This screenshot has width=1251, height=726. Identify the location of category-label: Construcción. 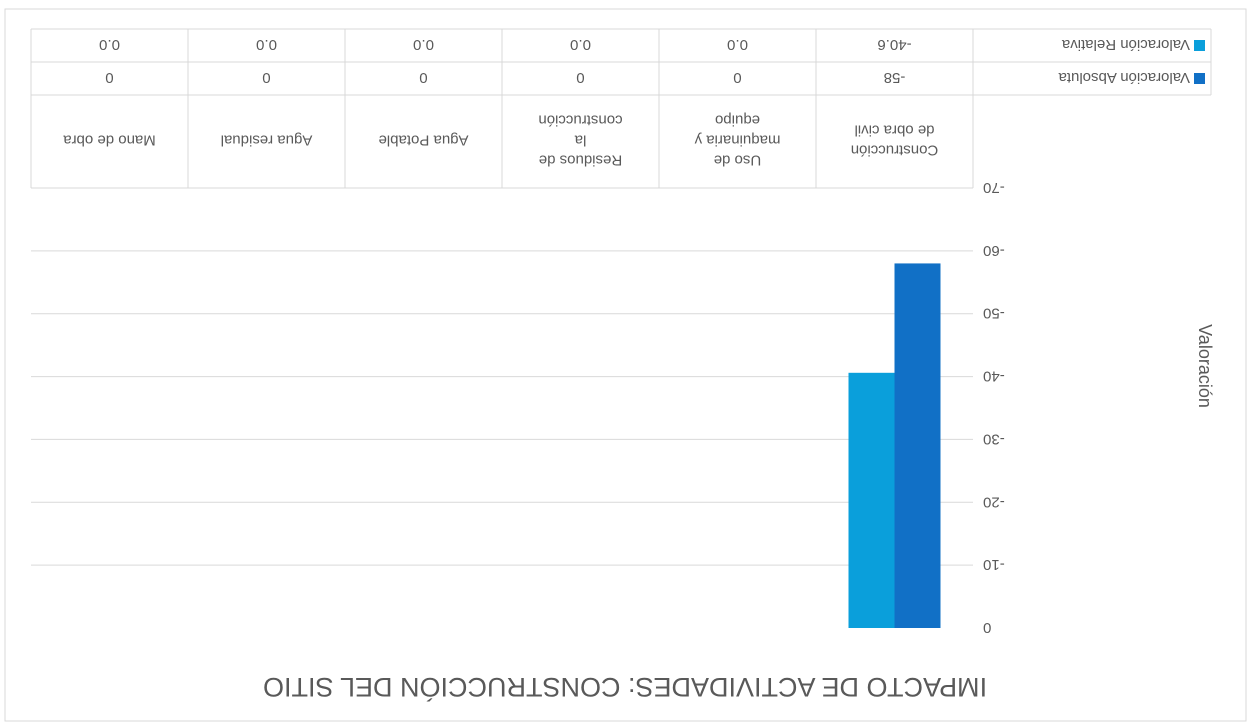
(895, 150).